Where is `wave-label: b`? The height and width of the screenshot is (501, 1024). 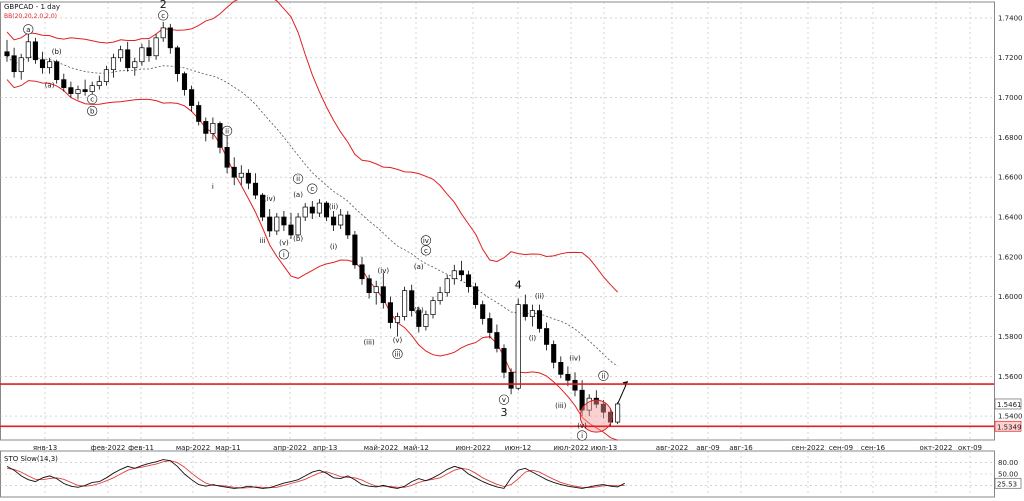
wave-label: b is located at coordinates (92, 111).